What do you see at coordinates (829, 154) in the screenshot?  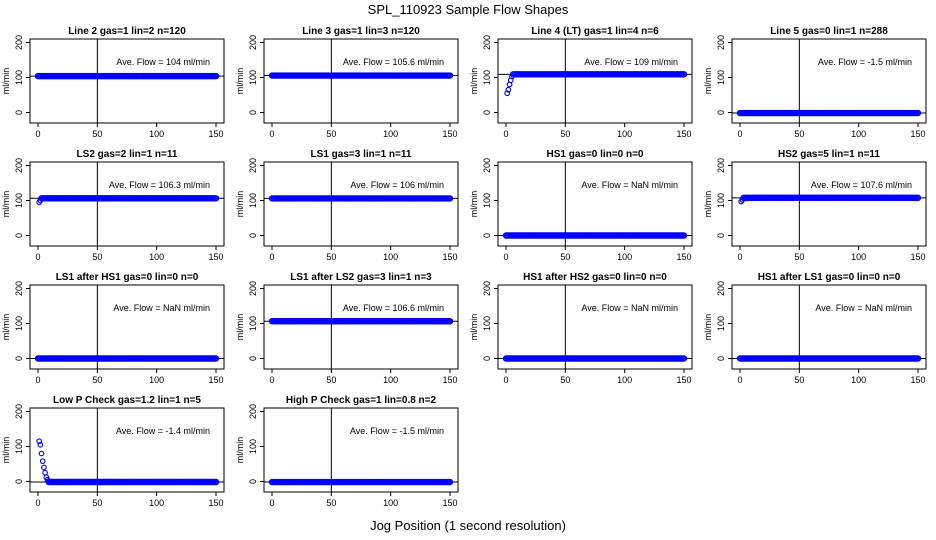 I see `panel-title: HS2 gas=5 lin=1 n=11` at bounding box center [829, 154].